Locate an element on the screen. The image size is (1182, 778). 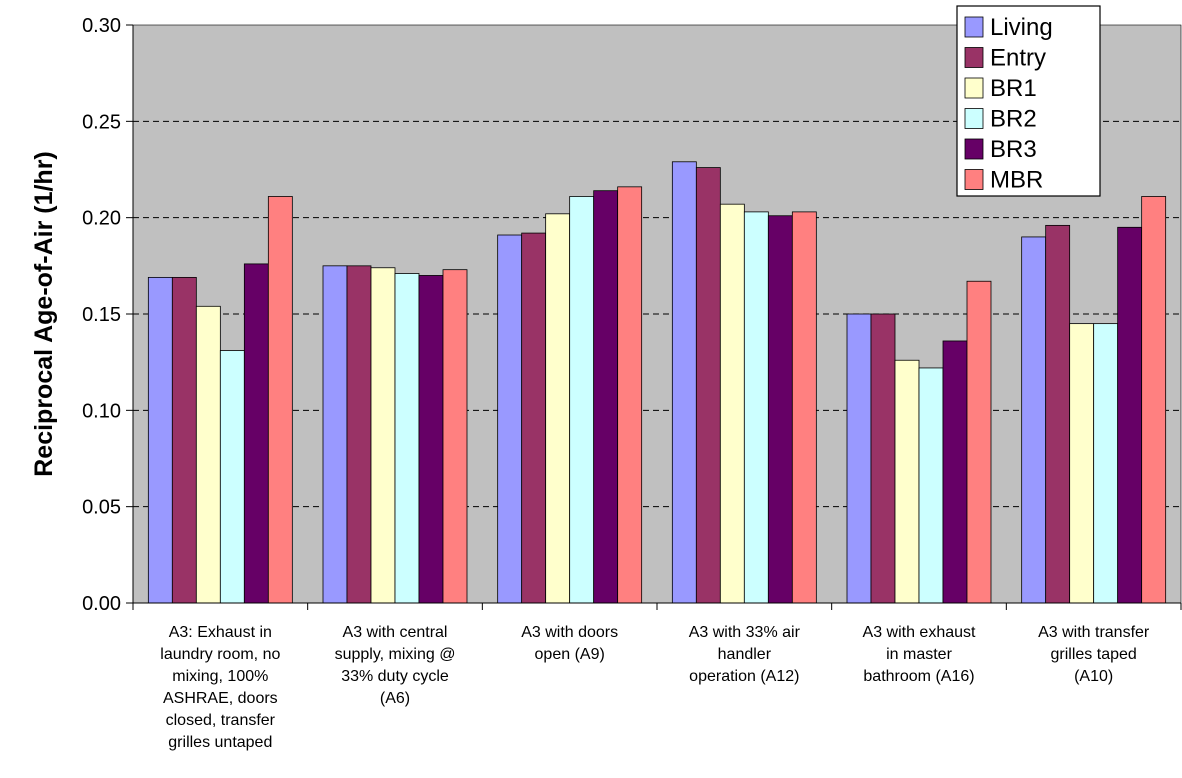
x-category-label-line: grilles taped is located at coordinates (1094, 654).